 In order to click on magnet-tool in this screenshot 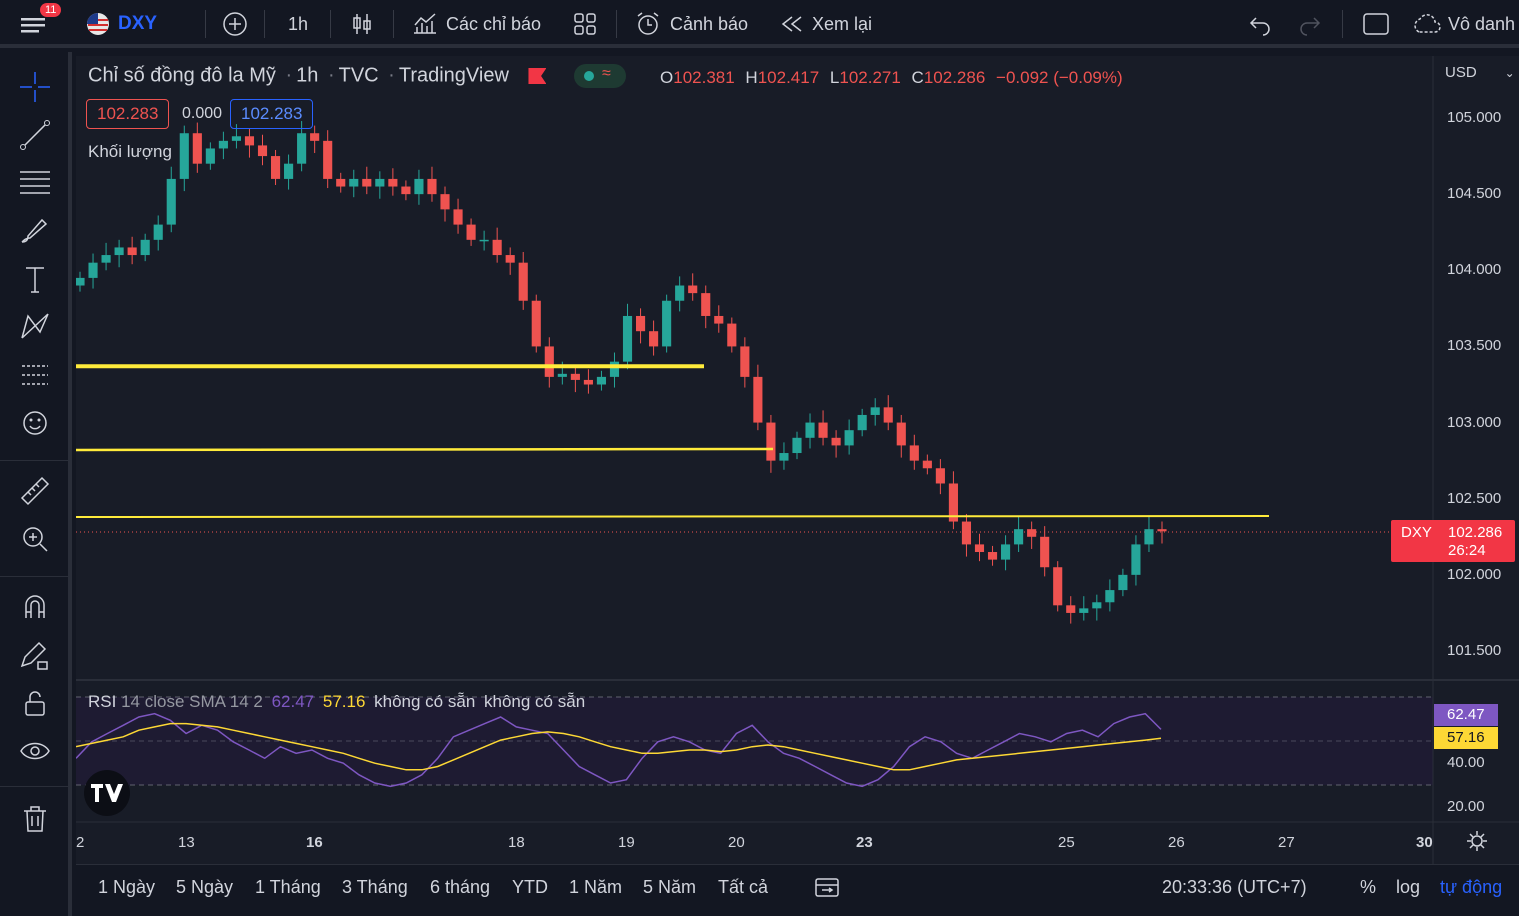, I will do `click(35, 607)`.